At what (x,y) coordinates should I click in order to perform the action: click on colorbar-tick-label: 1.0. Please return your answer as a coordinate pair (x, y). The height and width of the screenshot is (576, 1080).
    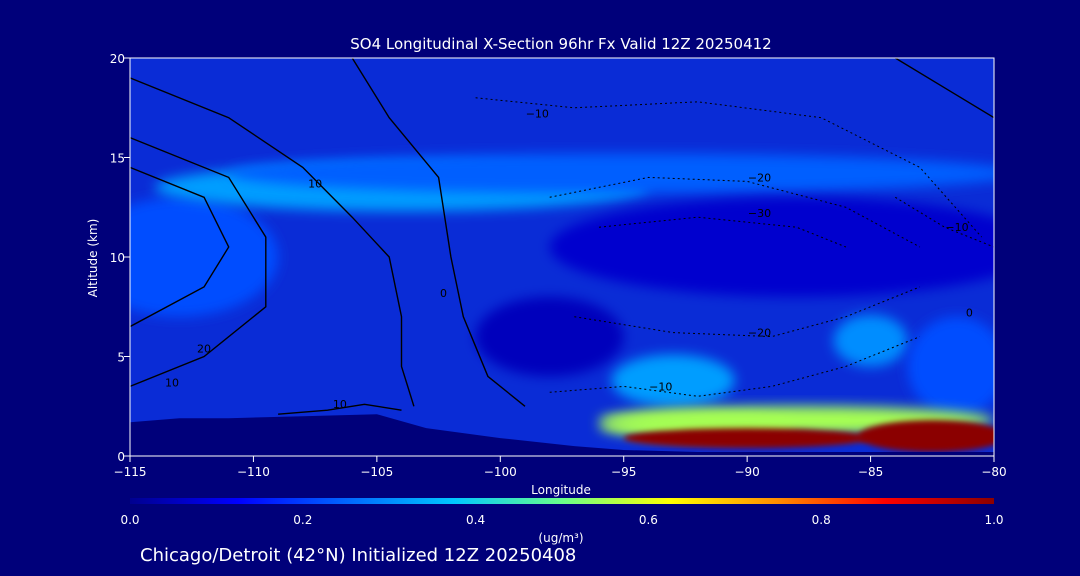
    Looking at the image, I should click on (993, 520).